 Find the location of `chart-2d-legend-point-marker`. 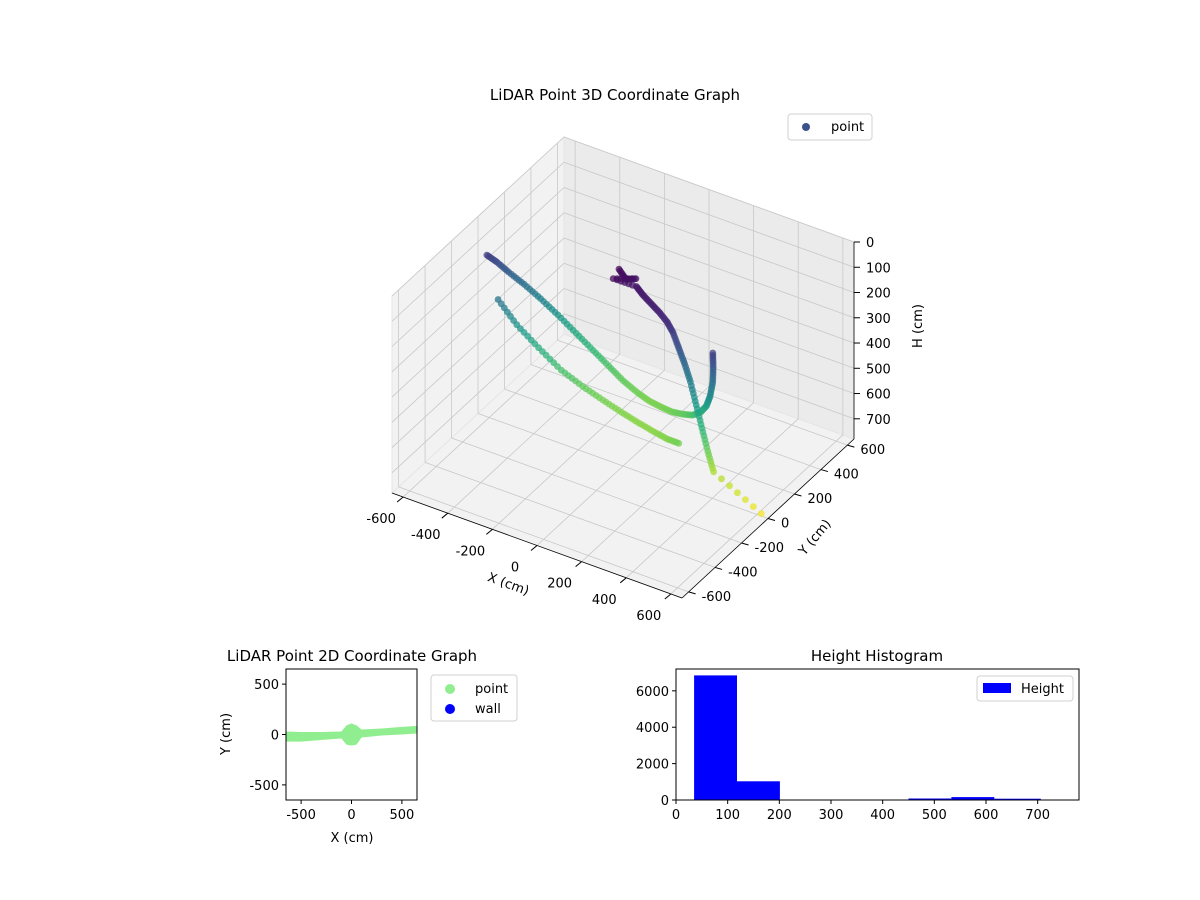

chart-2d-legend-point-marker is located at coordinates (450, 689).